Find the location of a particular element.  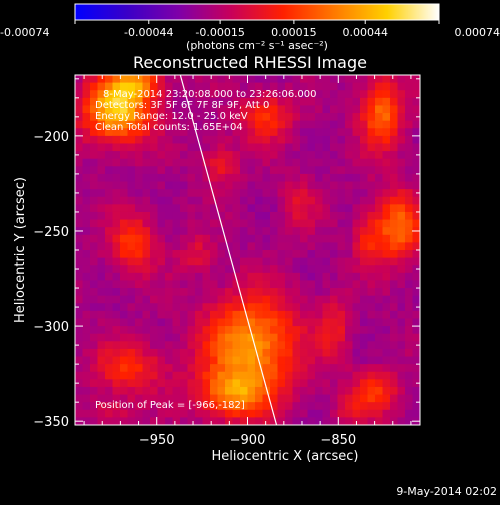

footer-date: 9-May-2014 02:02 is located at coordinates (446, 491).